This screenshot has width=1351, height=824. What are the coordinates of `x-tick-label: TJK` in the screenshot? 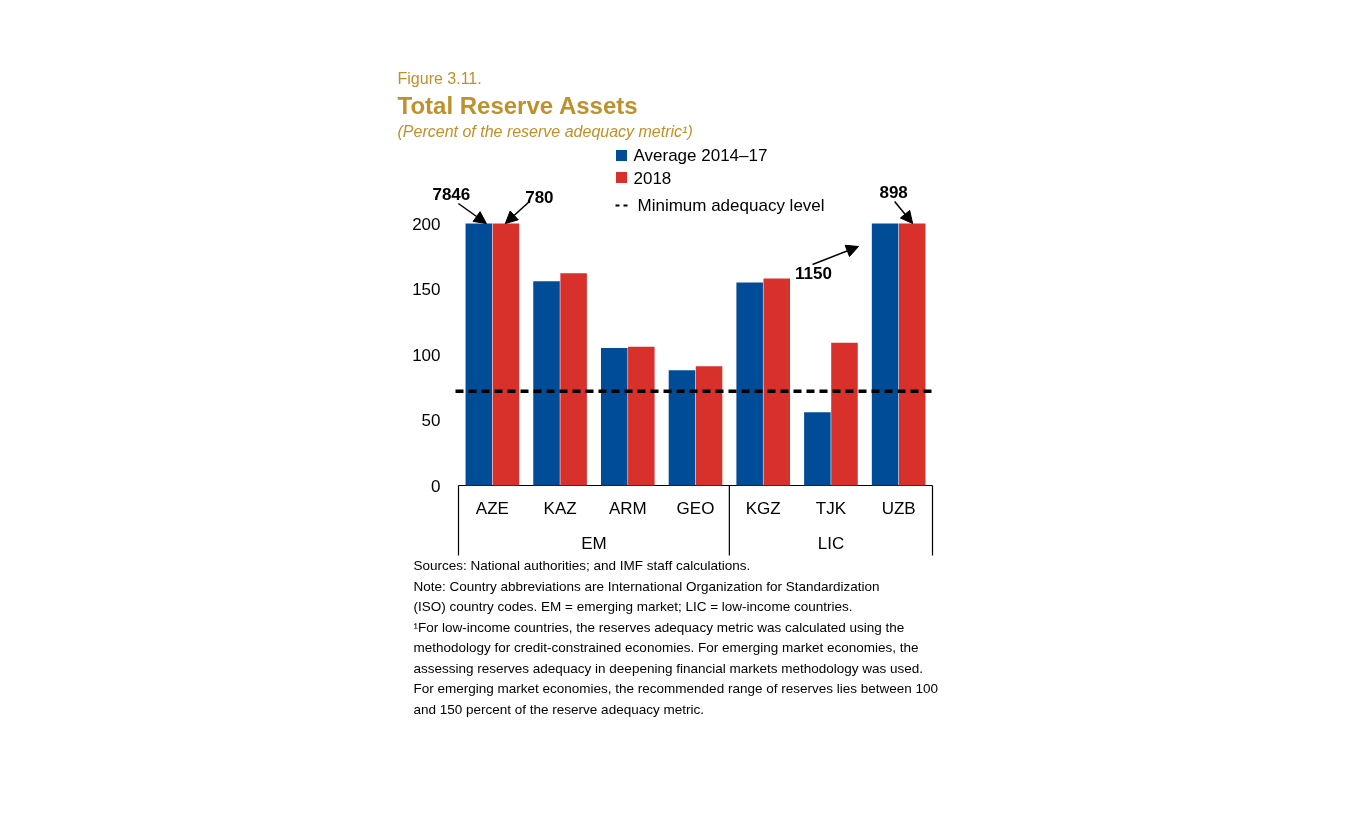 It's located at (831, 508).